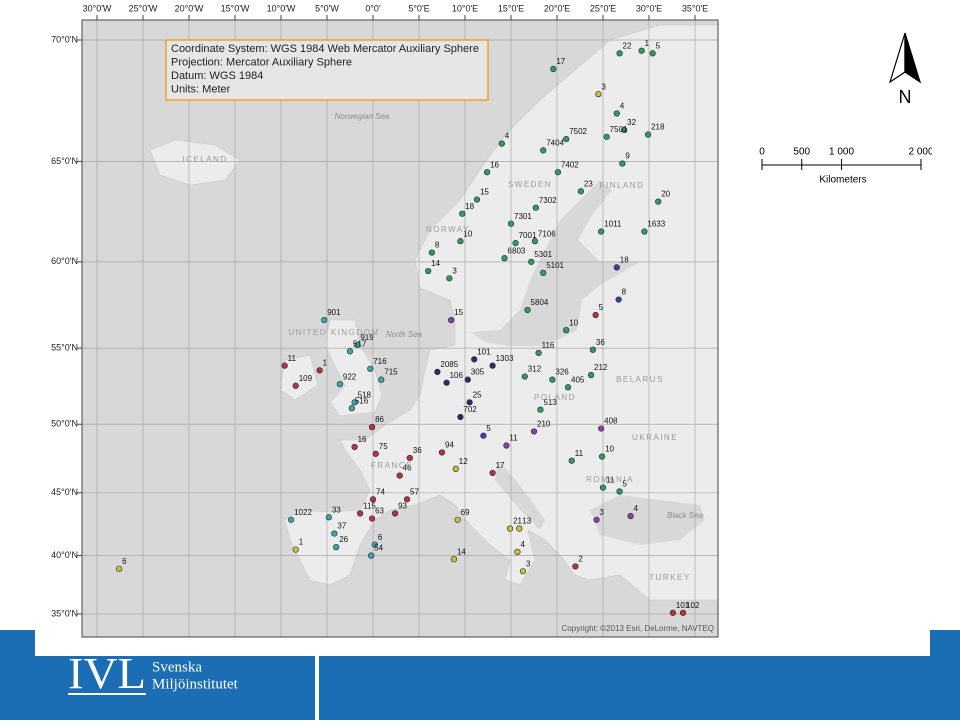 The image size is (960, 725). I want to click on place-label: SWEDEN, so click(530, 184).